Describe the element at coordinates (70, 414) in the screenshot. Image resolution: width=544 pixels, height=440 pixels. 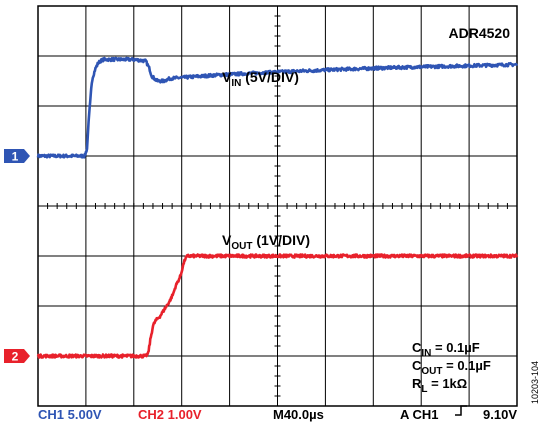
I see `footer-ch1-scale: CH1 5.00V` at that location.